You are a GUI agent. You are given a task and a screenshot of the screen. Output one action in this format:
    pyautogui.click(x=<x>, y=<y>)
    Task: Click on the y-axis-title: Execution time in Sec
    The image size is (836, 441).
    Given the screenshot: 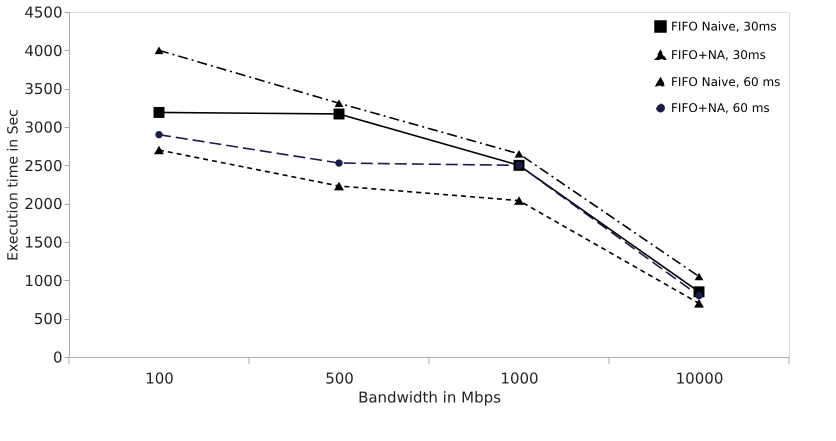 What is the action you would take?
    pyautogui.click(x=13, y=185)
    